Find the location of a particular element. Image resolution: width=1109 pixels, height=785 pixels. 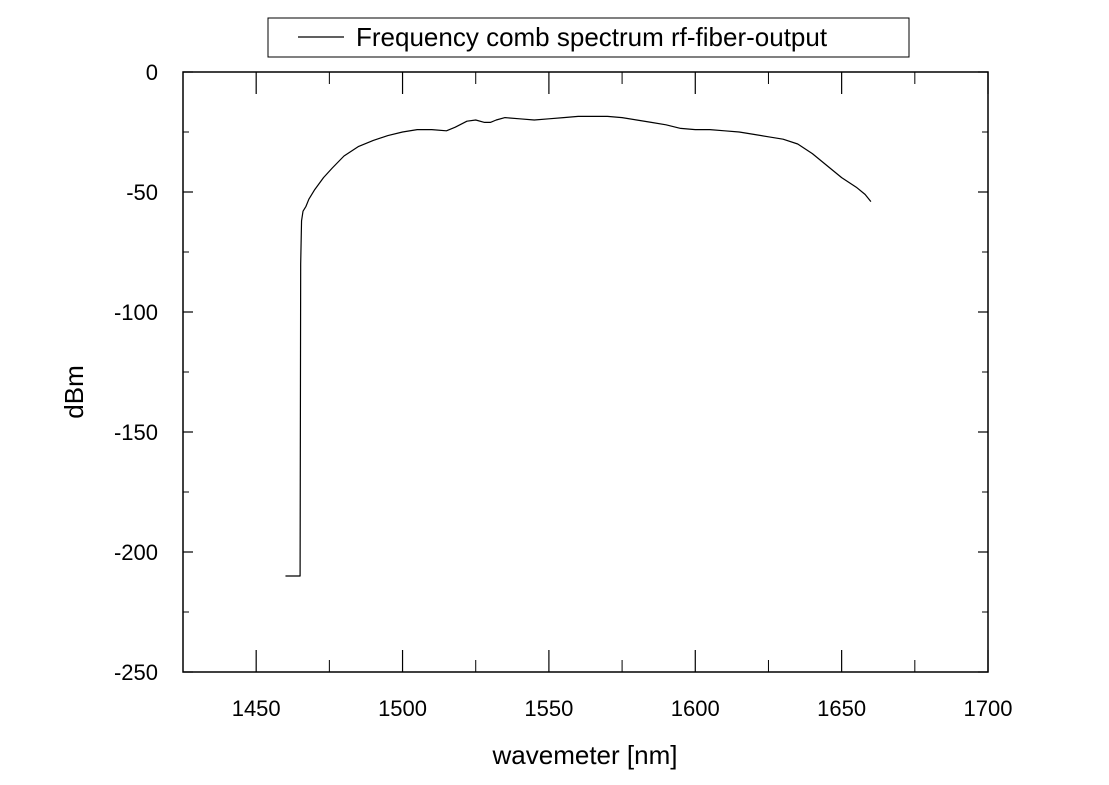

x-tick-label: 1500 is located at coordinates (402, 708).